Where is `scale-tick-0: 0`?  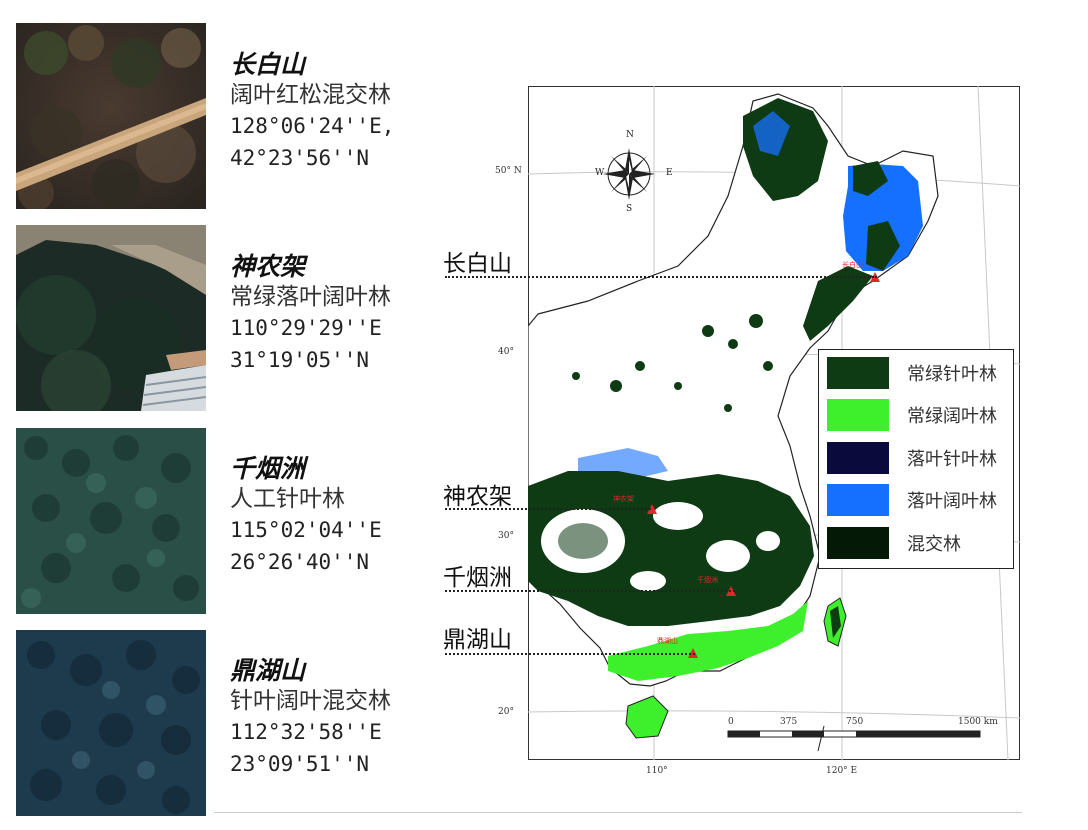
scale-tick-0: 0 is located at coordinates (731, 722).